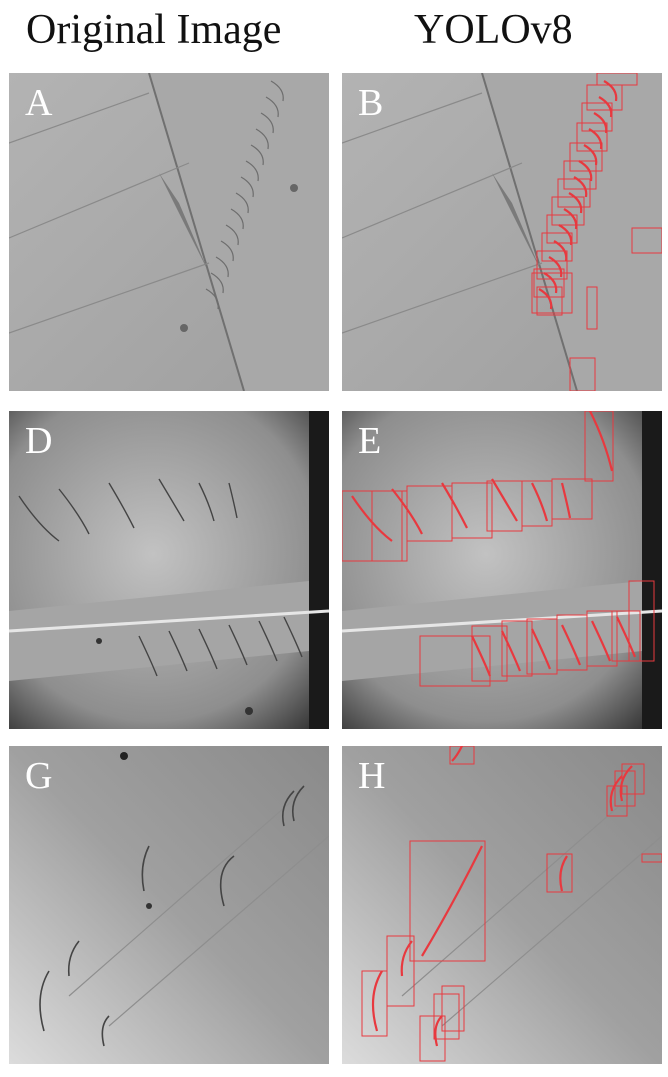 The height and width of the screenshot is (1077, 668). I want to click on panel-d-label: D, so click(39, 441).